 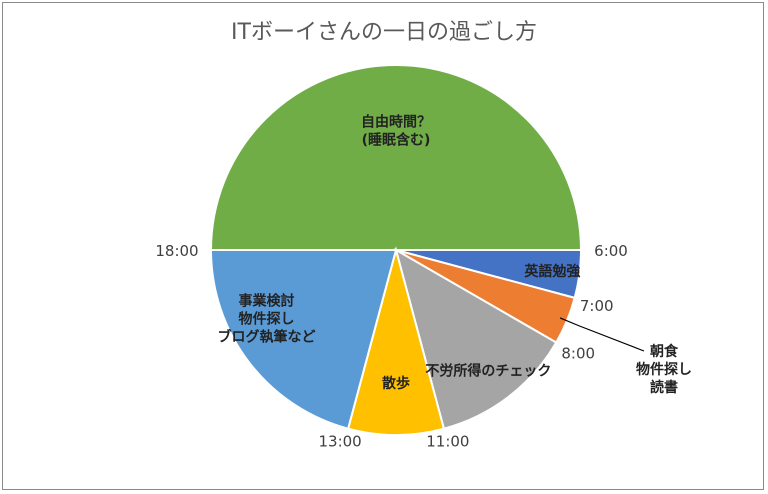 I want to click on chart-title: ITボーイさんの一日の過ごし方, so click(x=384, y=32).